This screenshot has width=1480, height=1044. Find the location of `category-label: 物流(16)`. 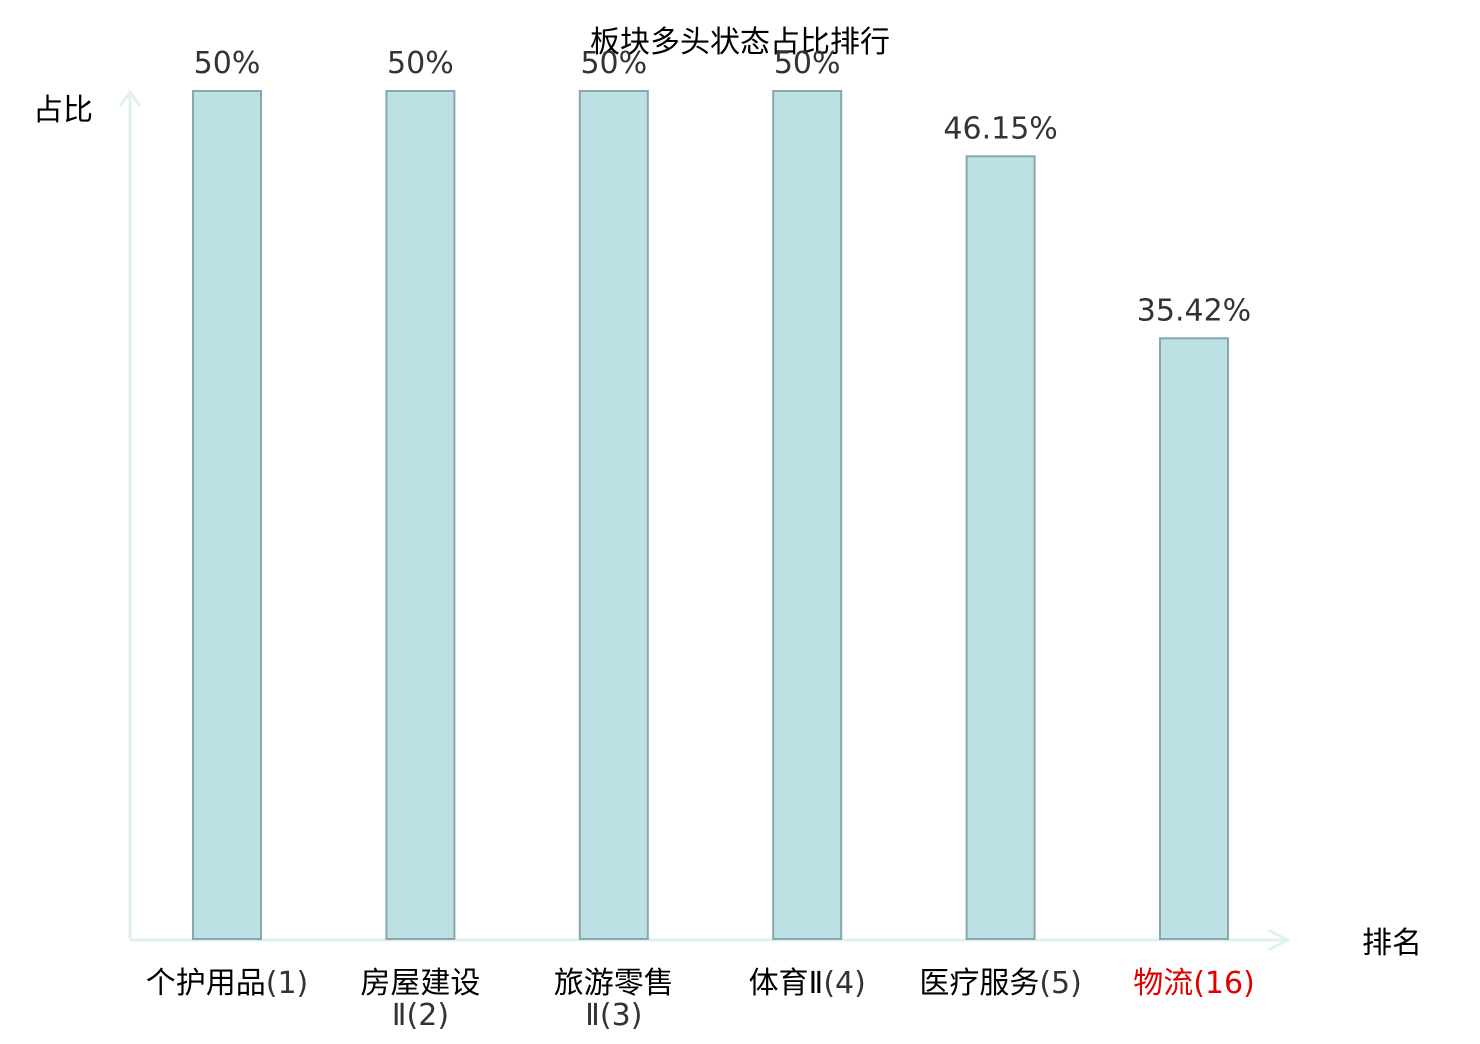

category-label: 物流(16) is located at coordinates (1194, 983).